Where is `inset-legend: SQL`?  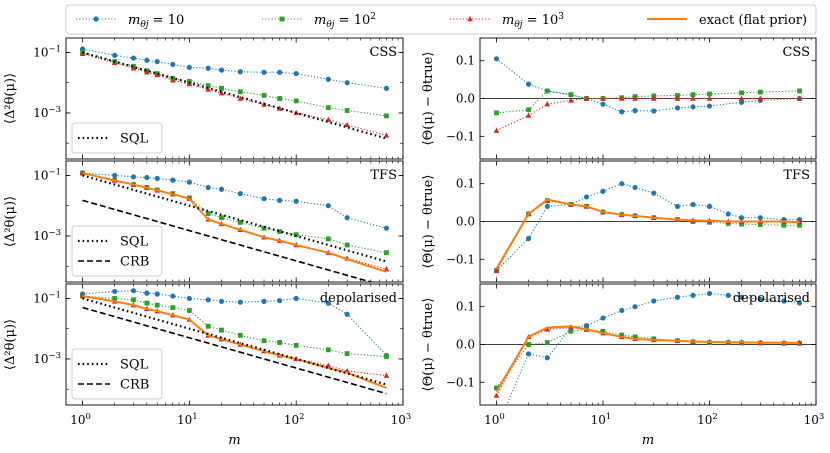 inset-legend: SQL is located at coordinates (117, 138).